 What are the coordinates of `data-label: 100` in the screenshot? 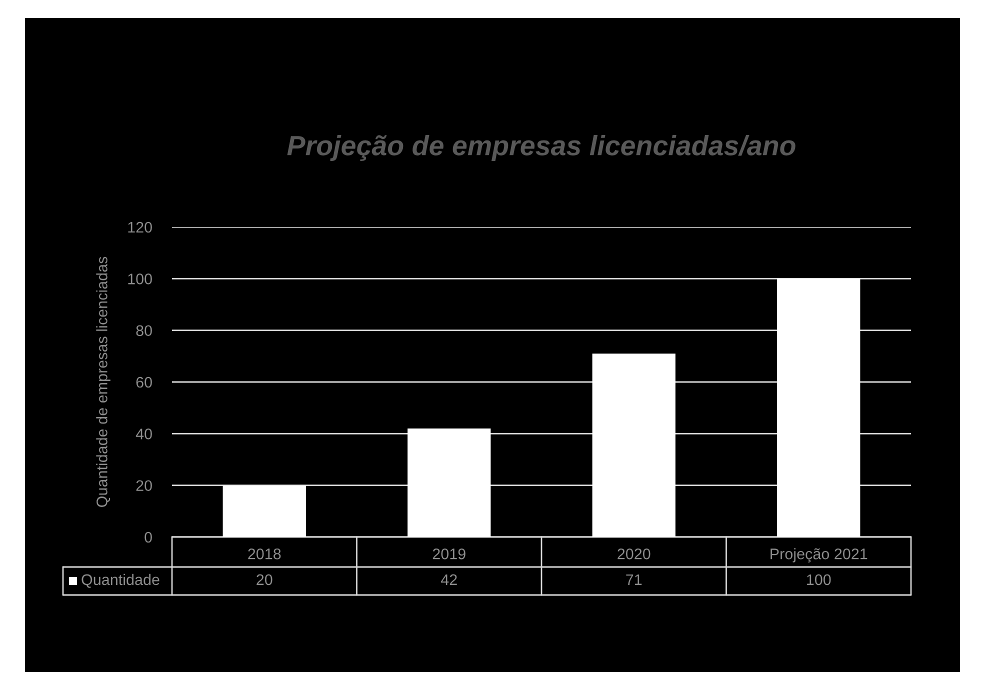 It's located at (819, 580).